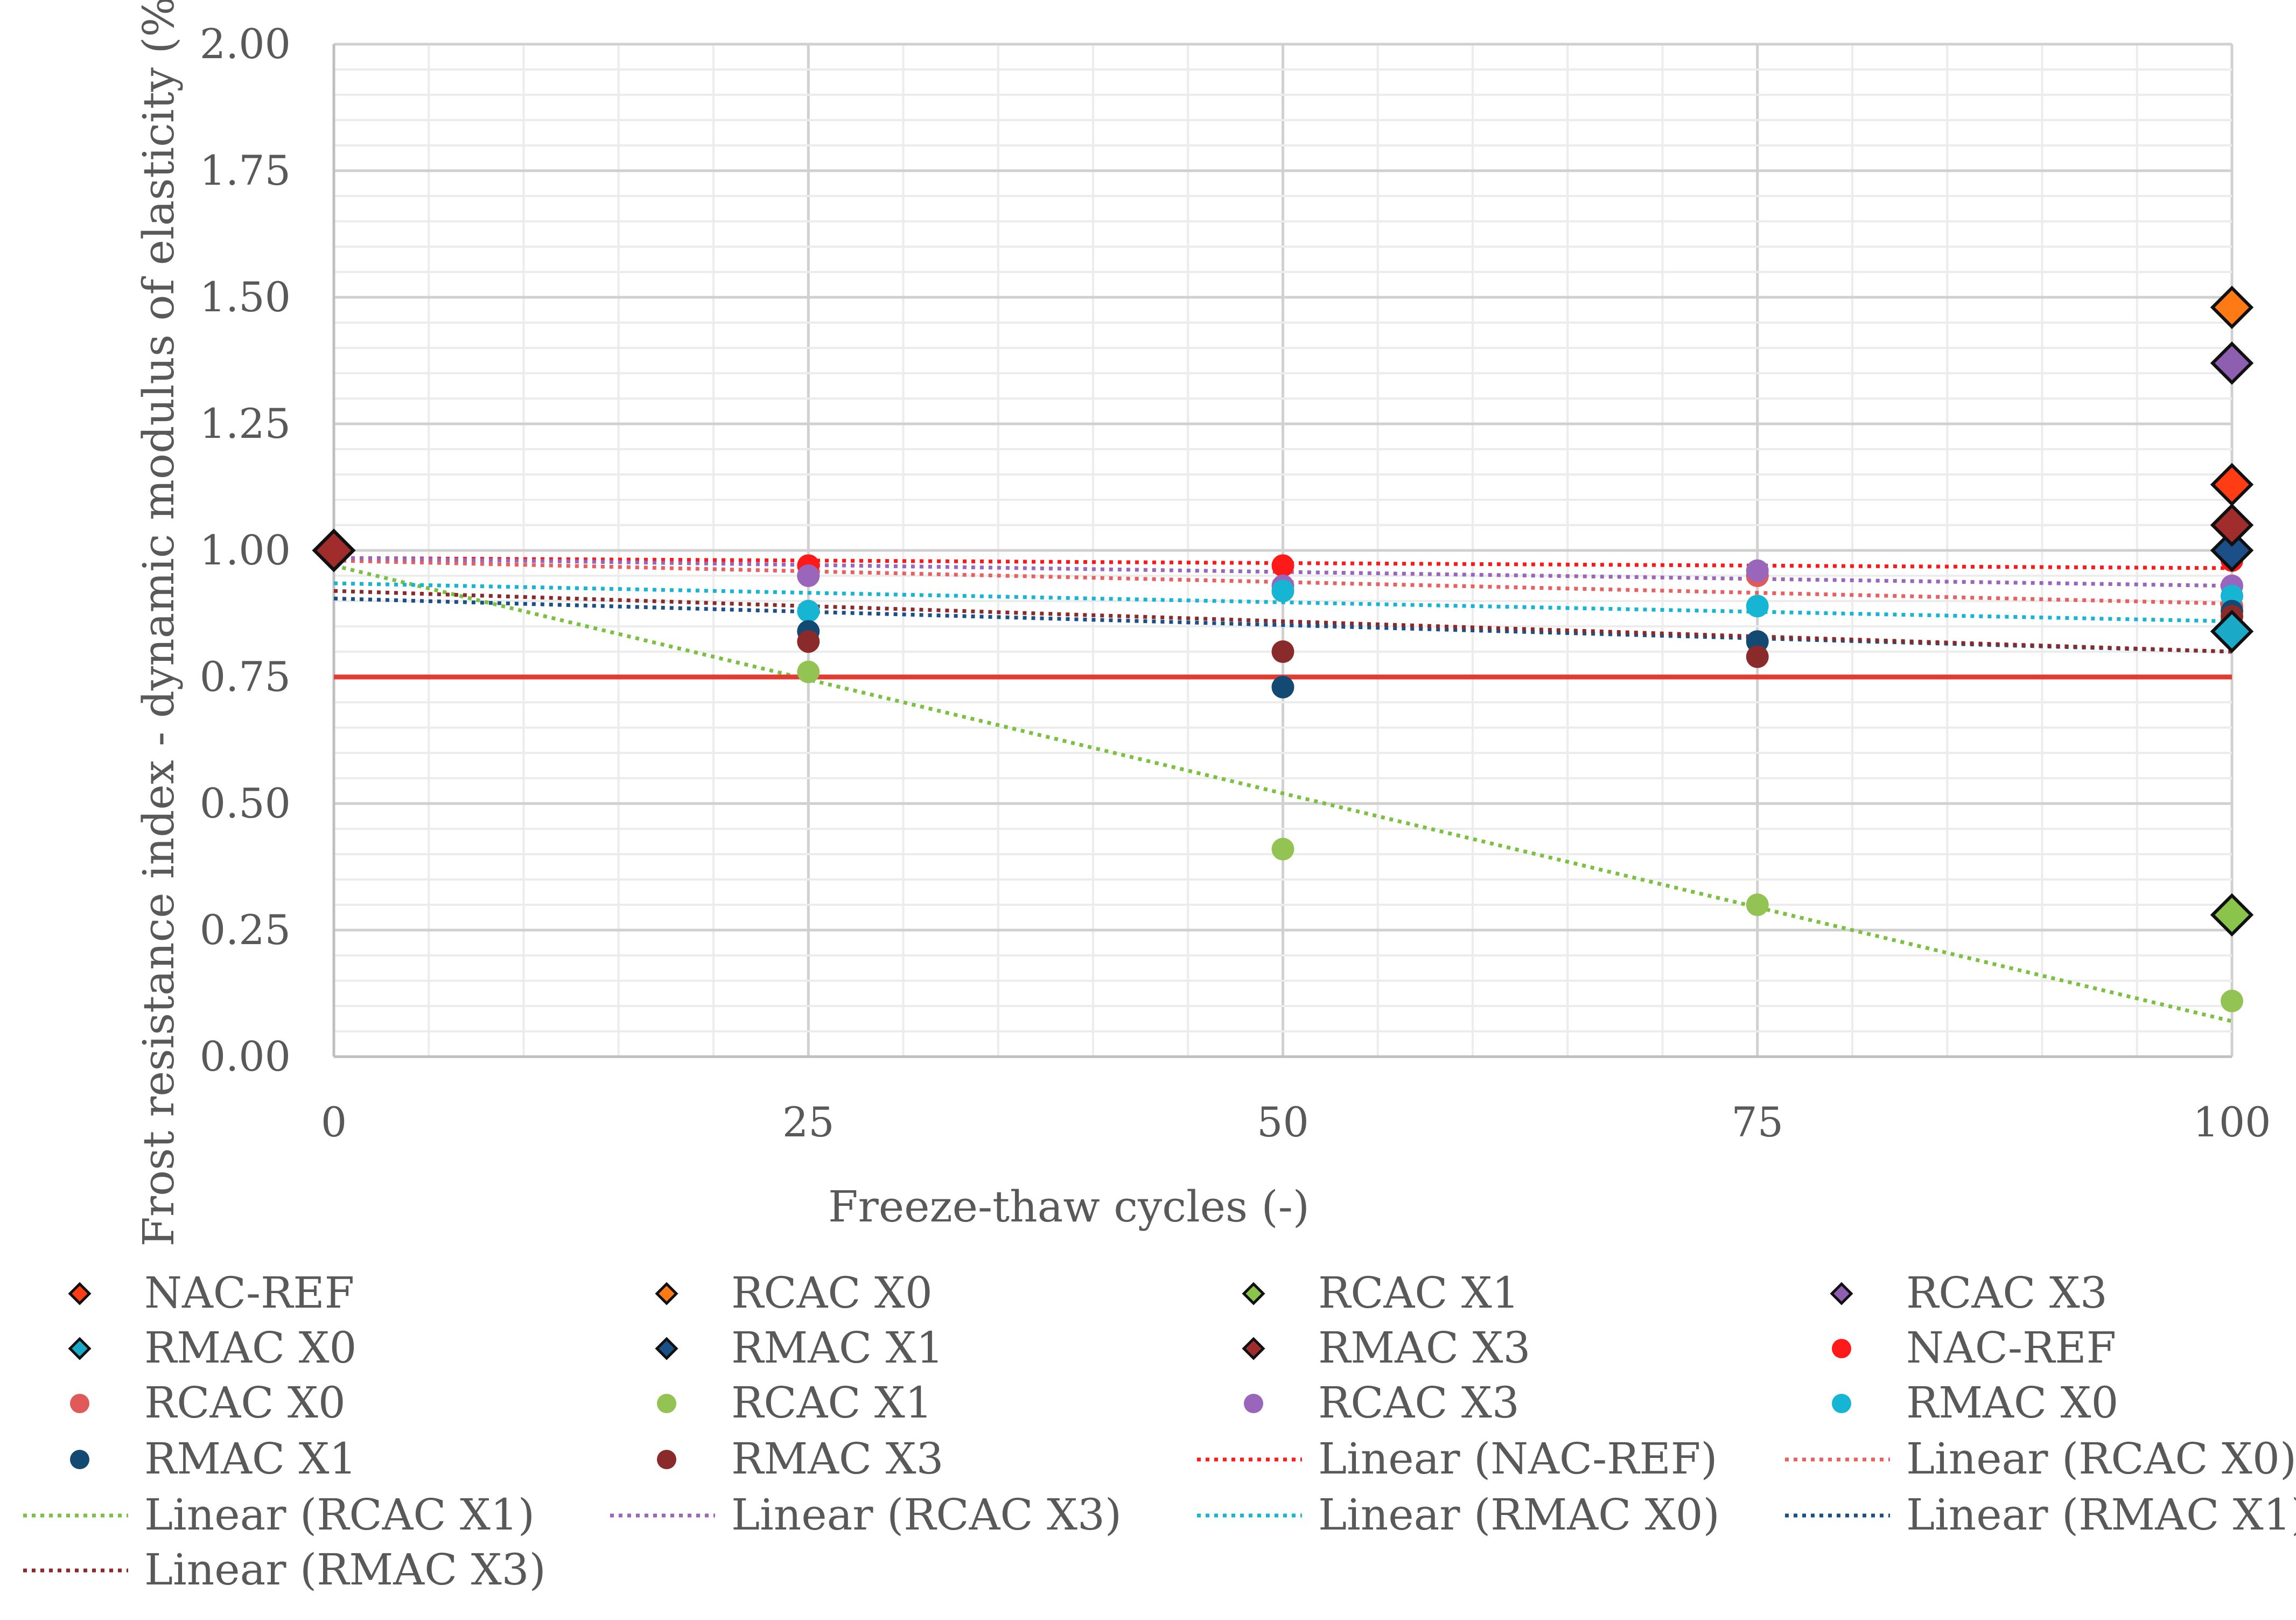 The height and width of the screenshot is (1620, 2296). Describe the element at coordinates (245, 550) in the screenshot. I see `y-tick-labels: 0.00 0.25 0.50 0.75 1.00 1.25 1.50 1.75 2.00` at that location.